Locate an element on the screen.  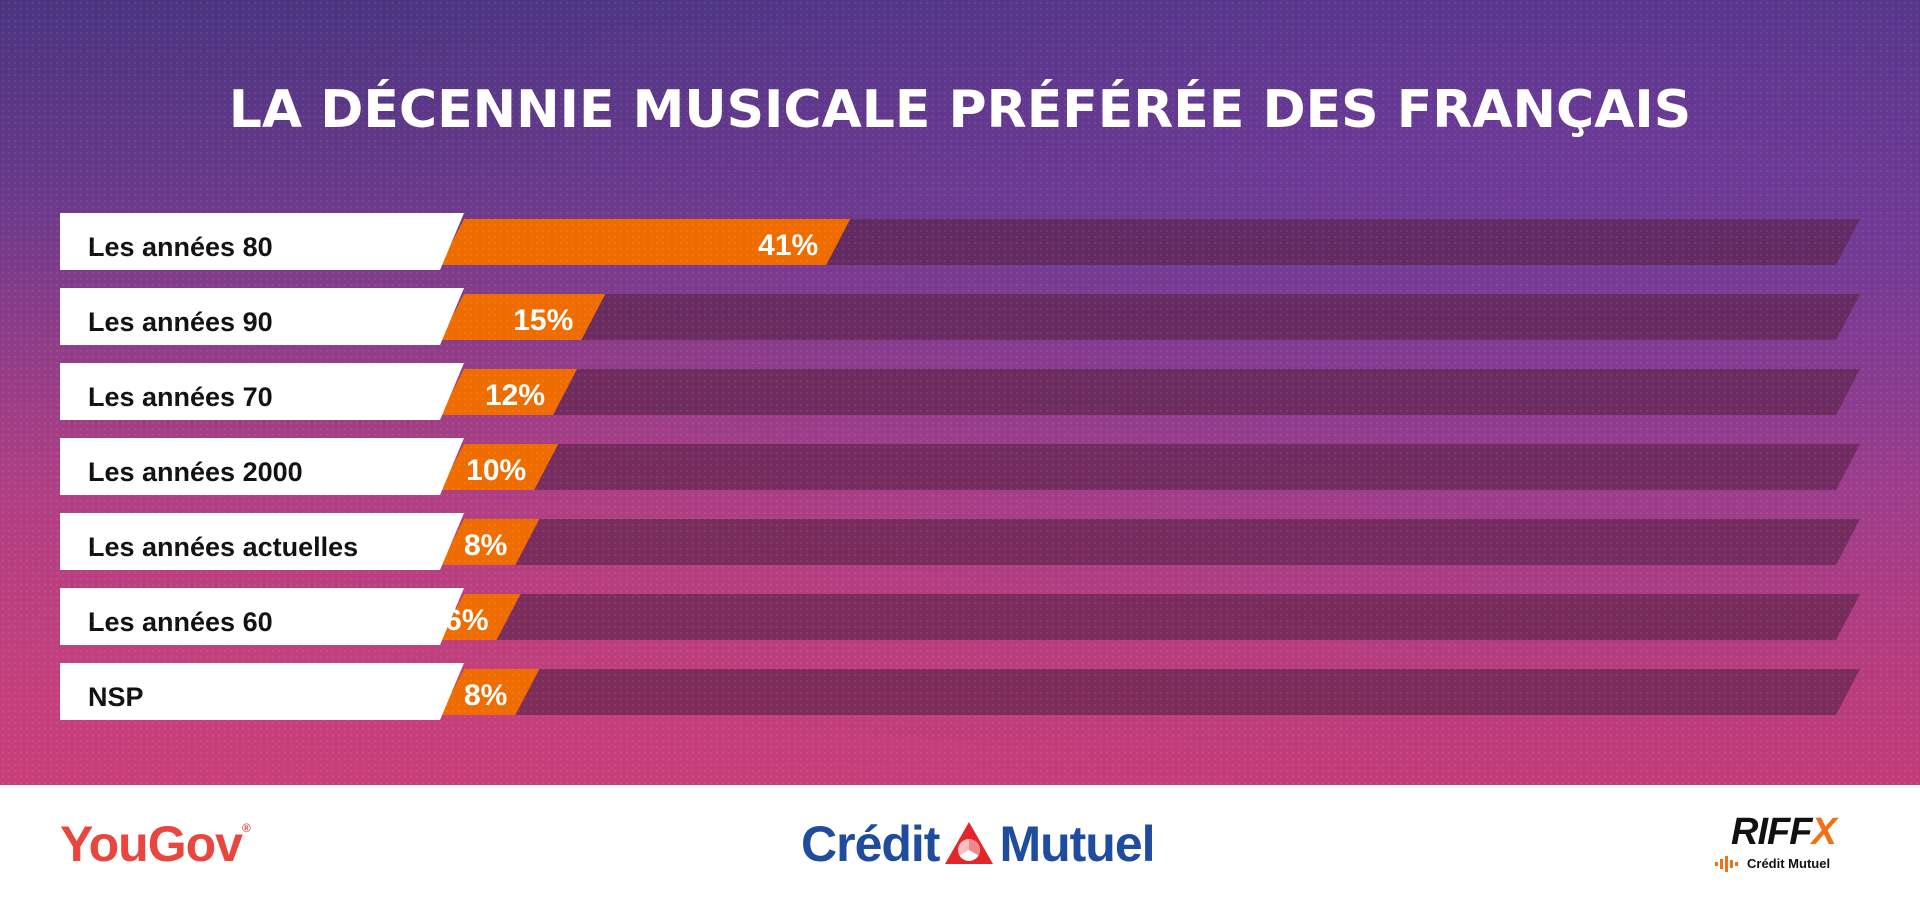
category-label: NSP is located at coordinates (116, 697).